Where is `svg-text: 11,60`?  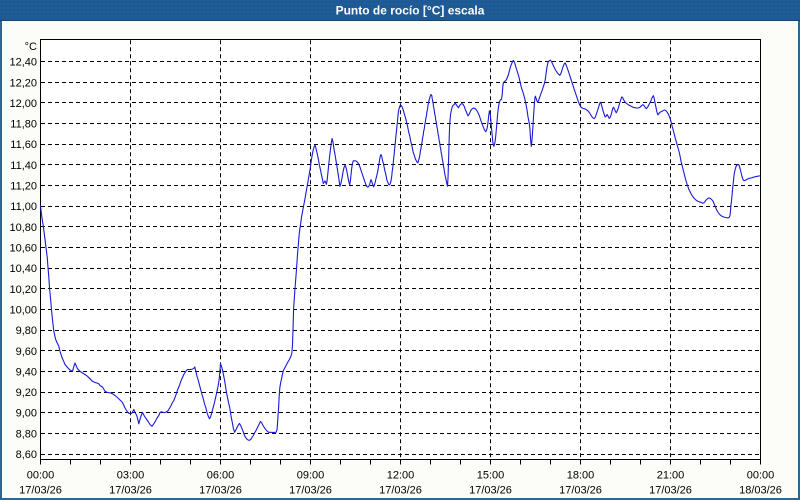 svg-text: 11,60 is located at coordinates (23, 145).